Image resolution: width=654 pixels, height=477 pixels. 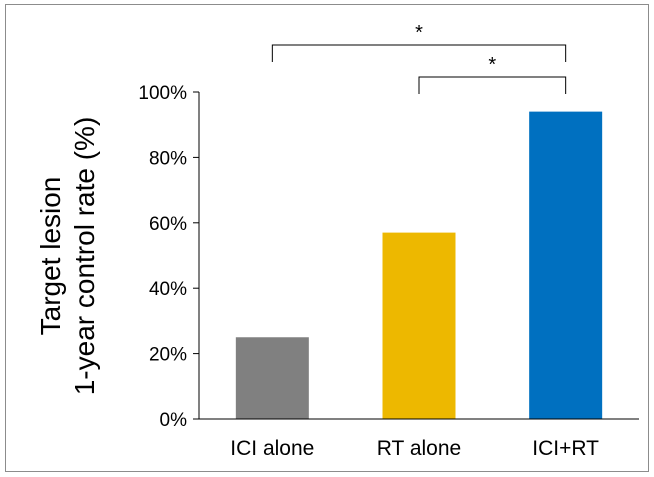 I want to click on y-axis-ticks: 0% 20% 40% 60% 80% 100%, so click(x=168, y=257).